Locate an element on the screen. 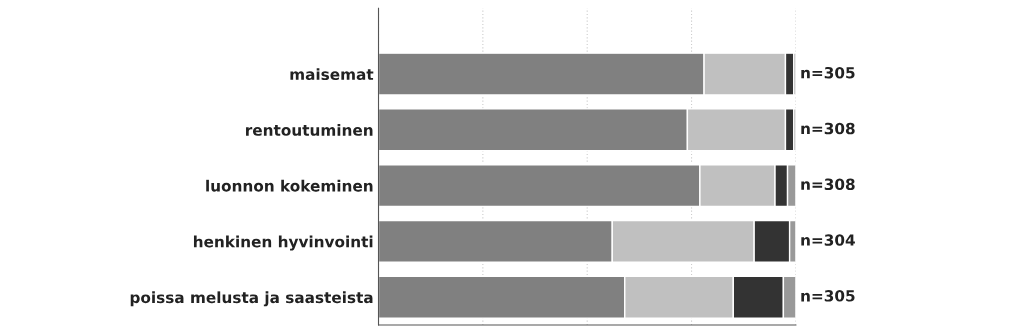  y-tick-label: poissa melusta ja saasteista is located at coordinates (251, 299).